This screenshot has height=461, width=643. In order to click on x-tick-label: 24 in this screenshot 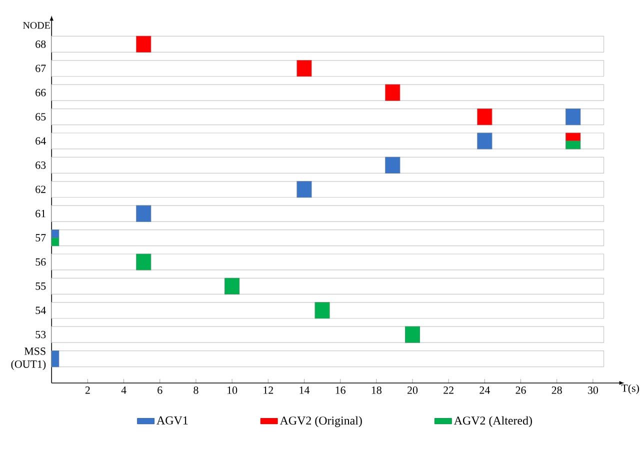, I will do `click(485, 390)`.